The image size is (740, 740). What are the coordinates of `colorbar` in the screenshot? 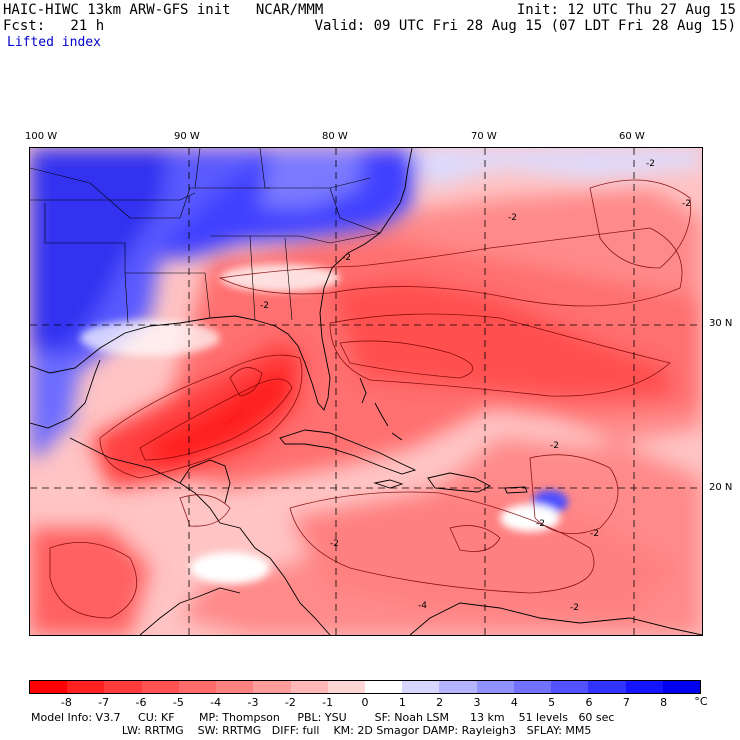 It's located at (365, 687).